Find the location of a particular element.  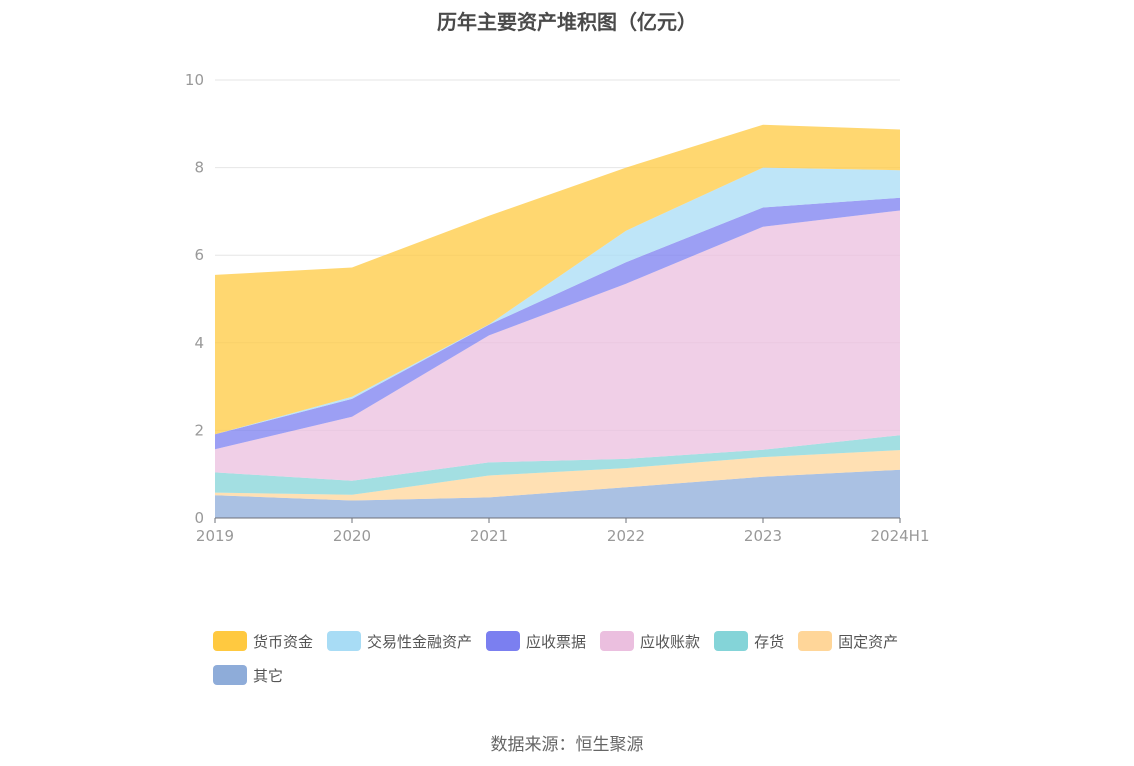

legend-label: 应收账款 is located at coordinates (670, 641).